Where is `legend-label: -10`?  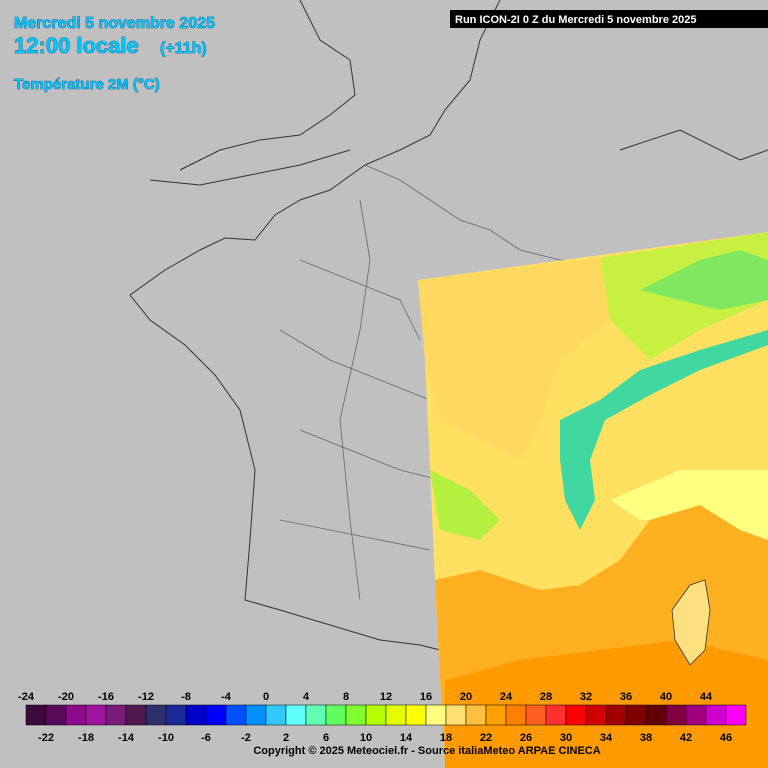
legend-label: -10 is located at coordinates (166, 738).